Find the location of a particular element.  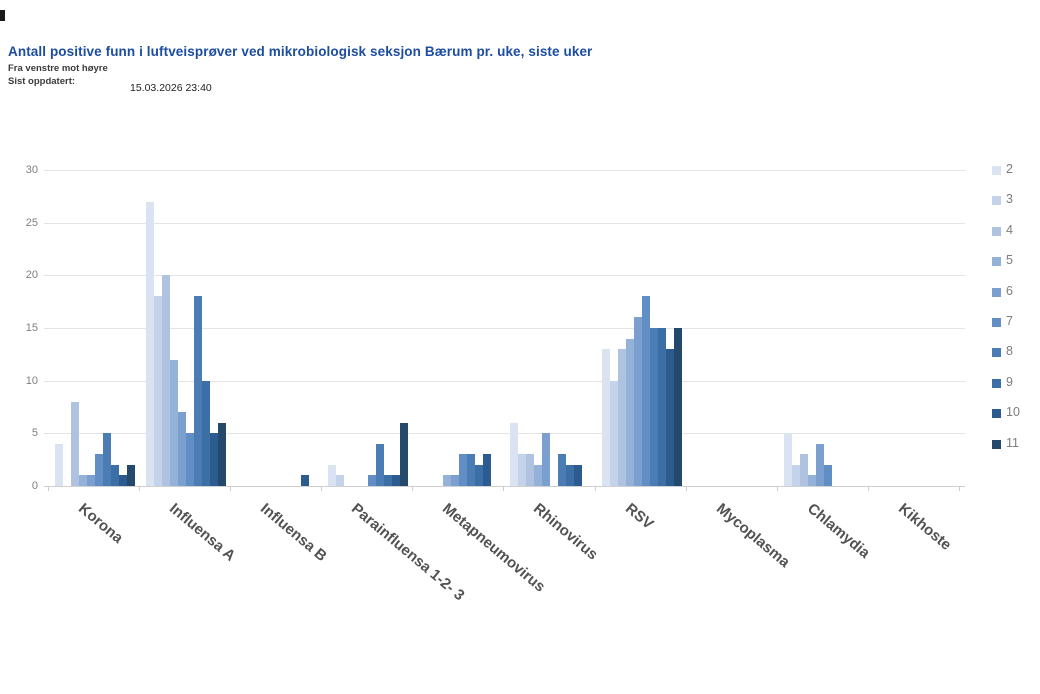

chart-subtitle: Fra venstre mot høyre is located at coordinates (58, 68).